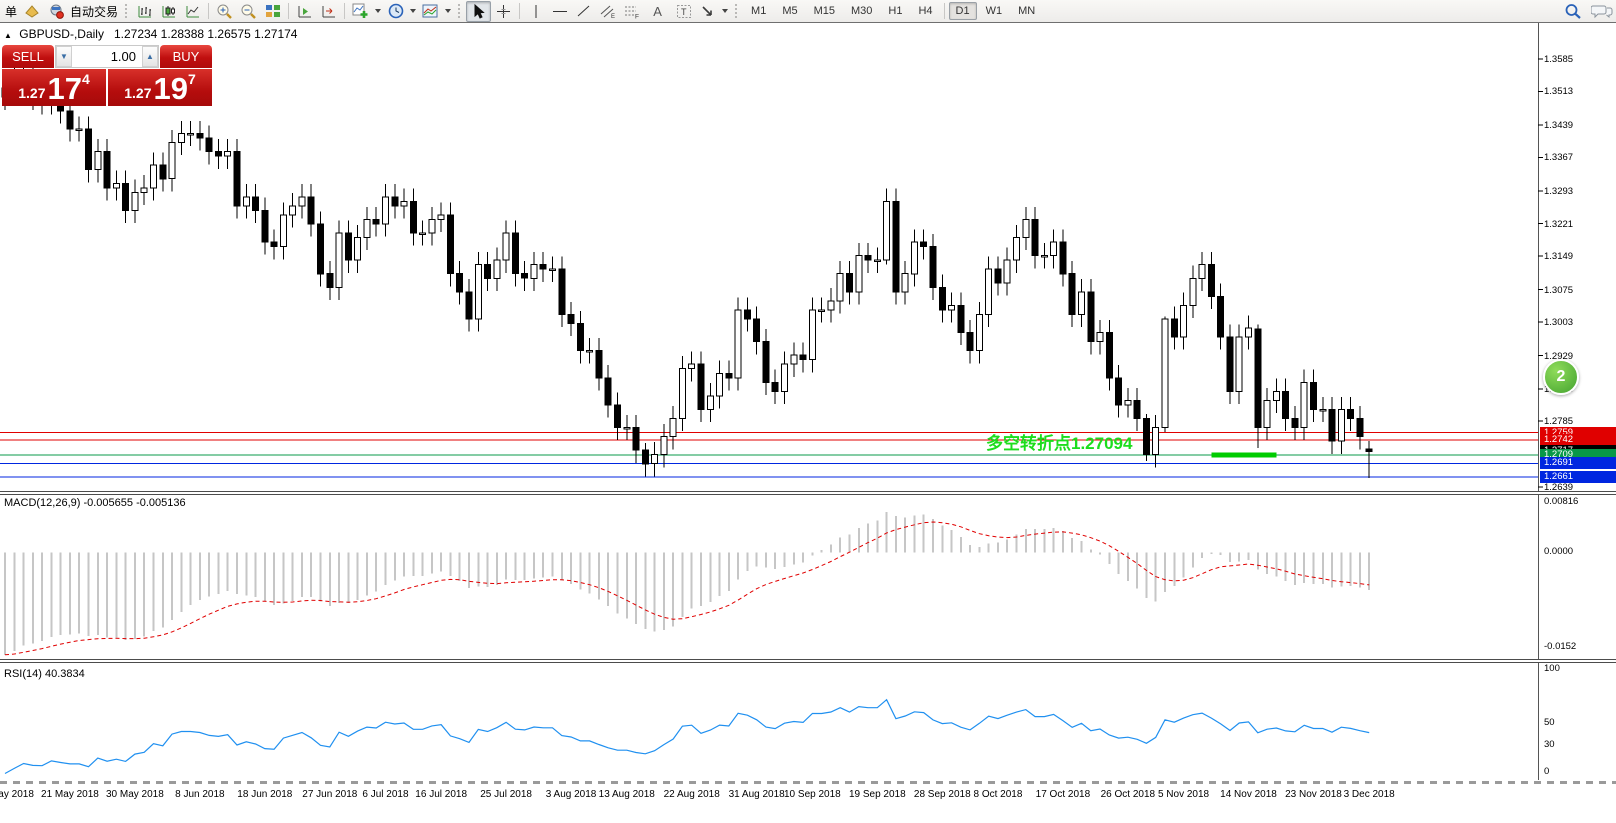  I want to click on timeframe-button-MN: MN, so click(1027, 11).